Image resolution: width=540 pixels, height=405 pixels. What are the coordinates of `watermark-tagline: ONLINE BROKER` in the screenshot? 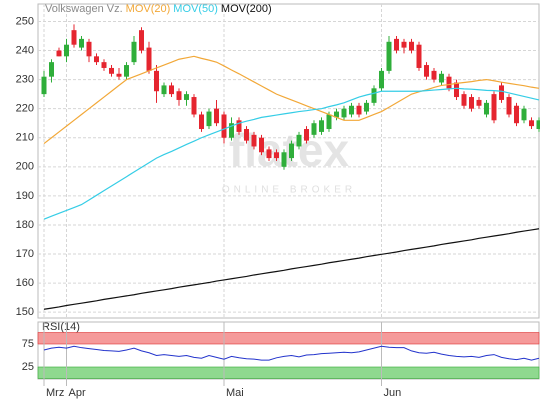 It's located at (289, 190).